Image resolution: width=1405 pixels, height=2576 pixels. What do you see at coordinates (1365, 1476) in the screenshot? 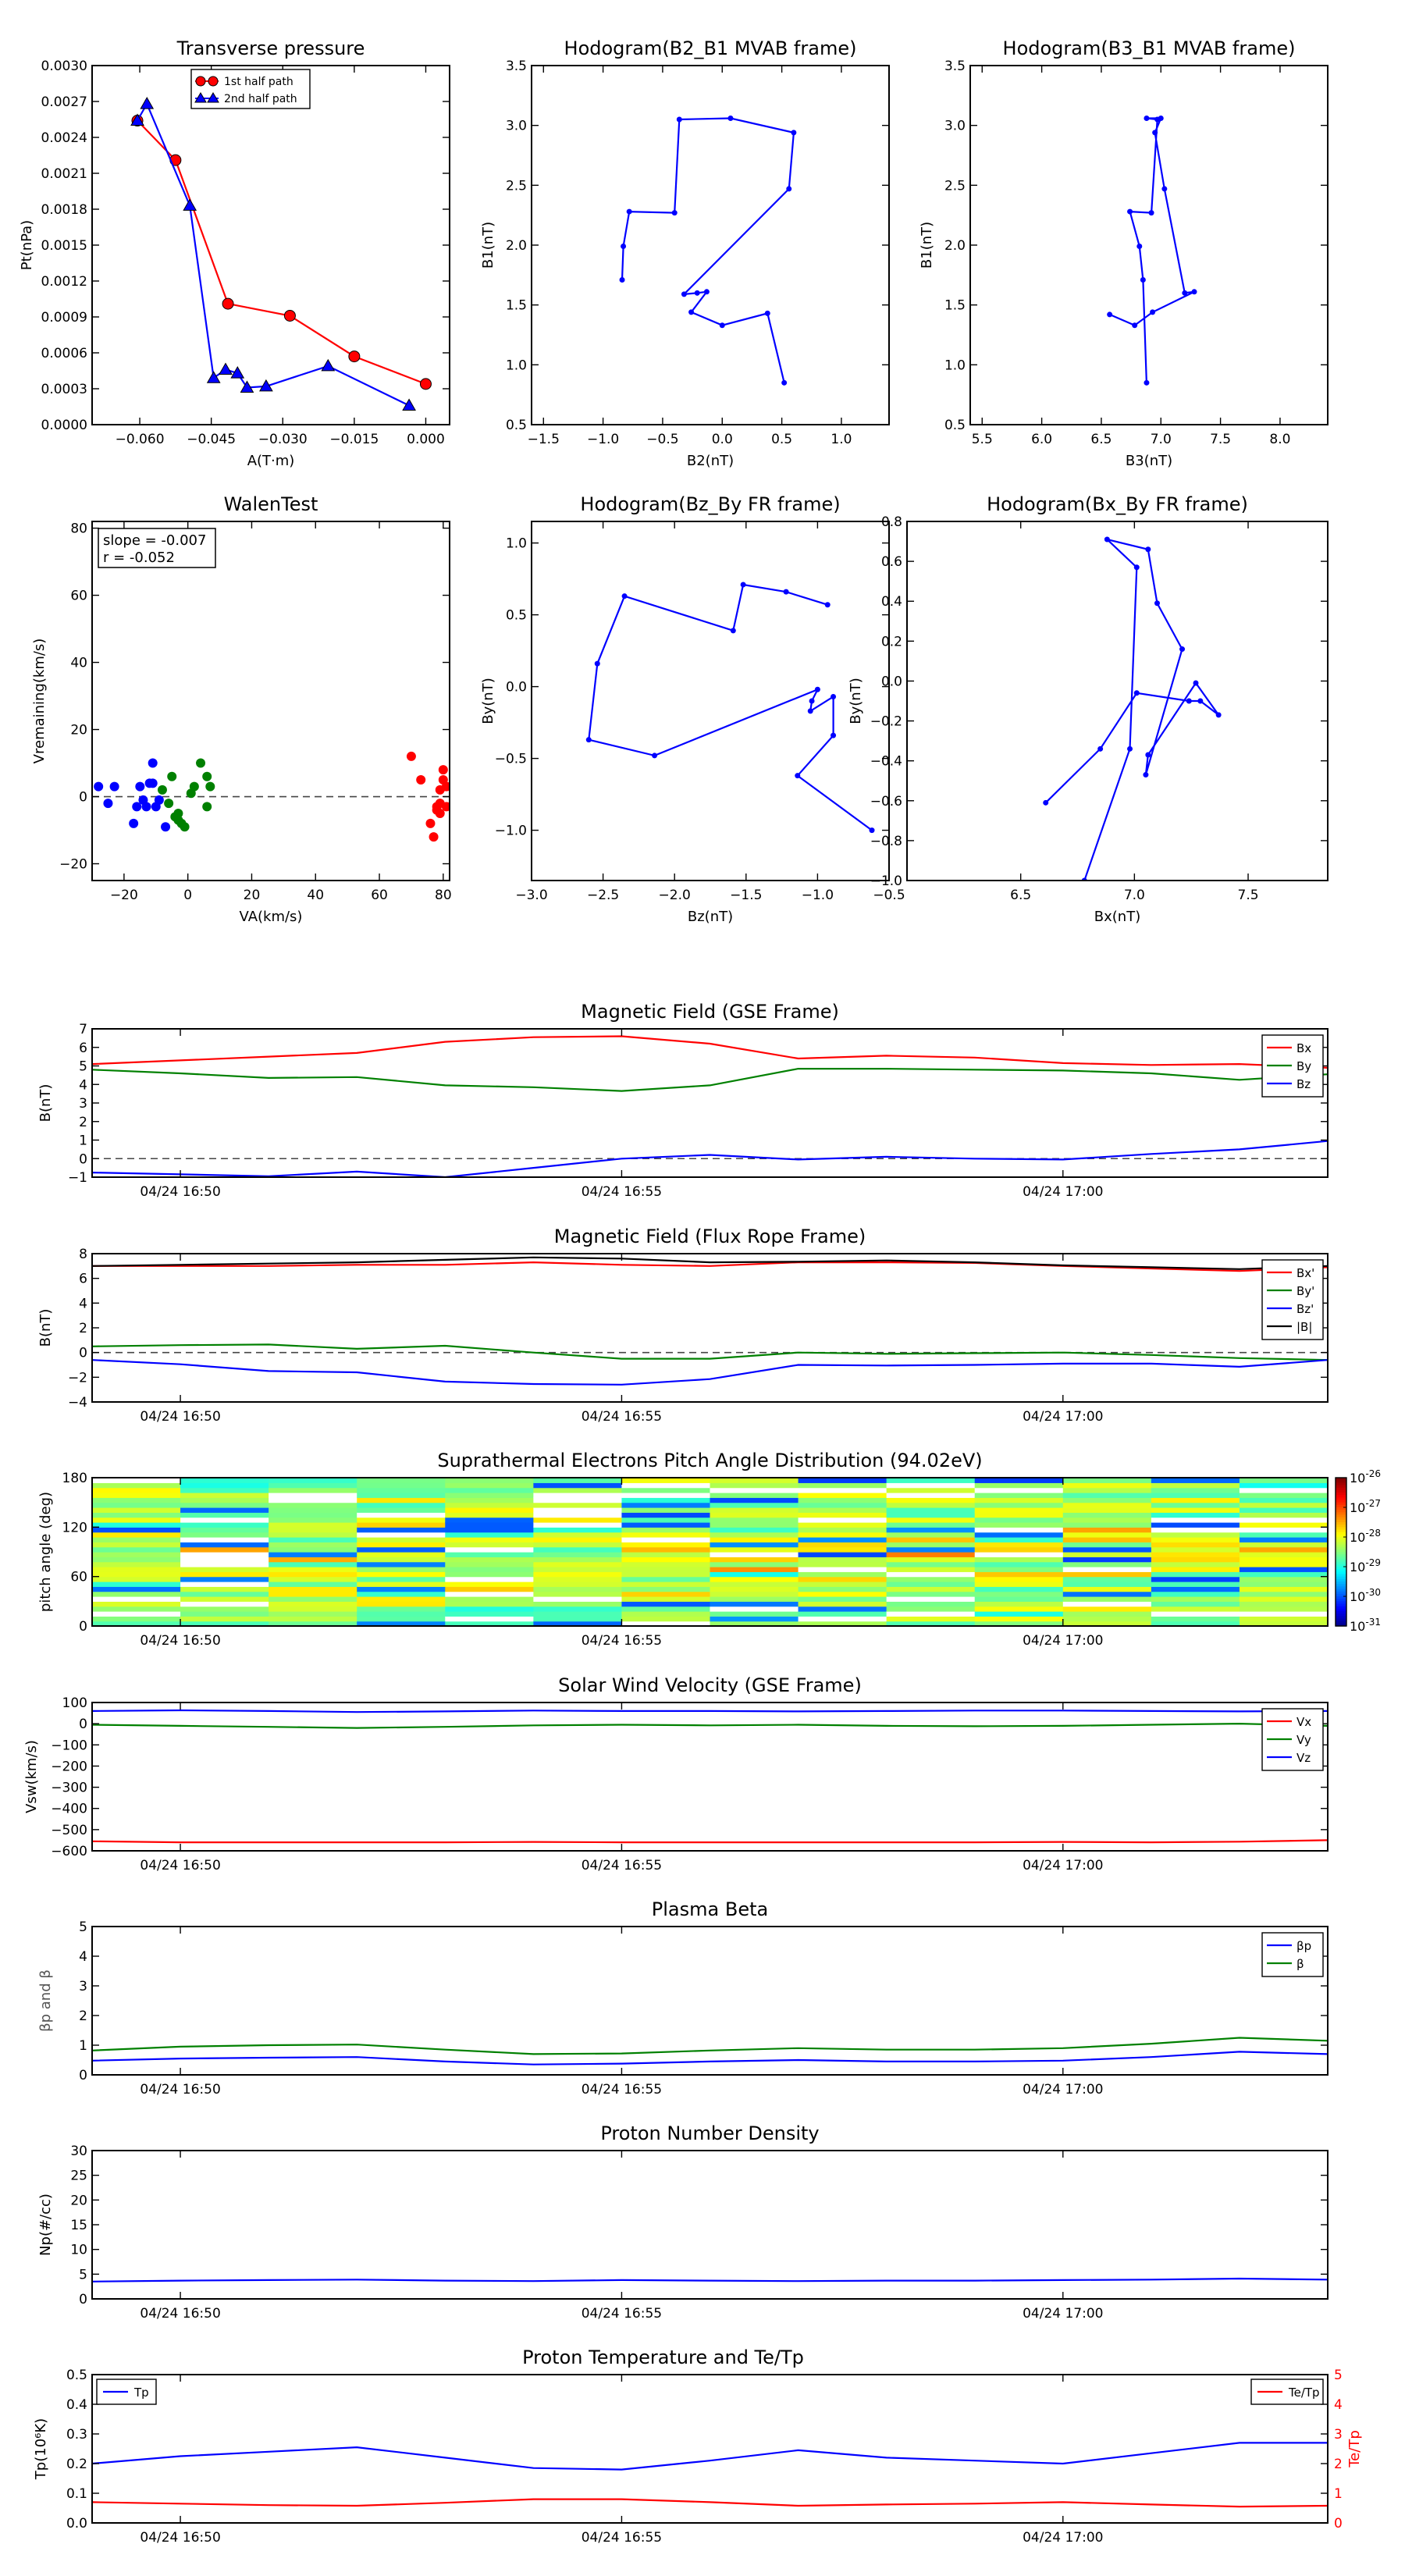
I see `colorbar-tick-label: 10-26` at bounding box center [1365, 1476].